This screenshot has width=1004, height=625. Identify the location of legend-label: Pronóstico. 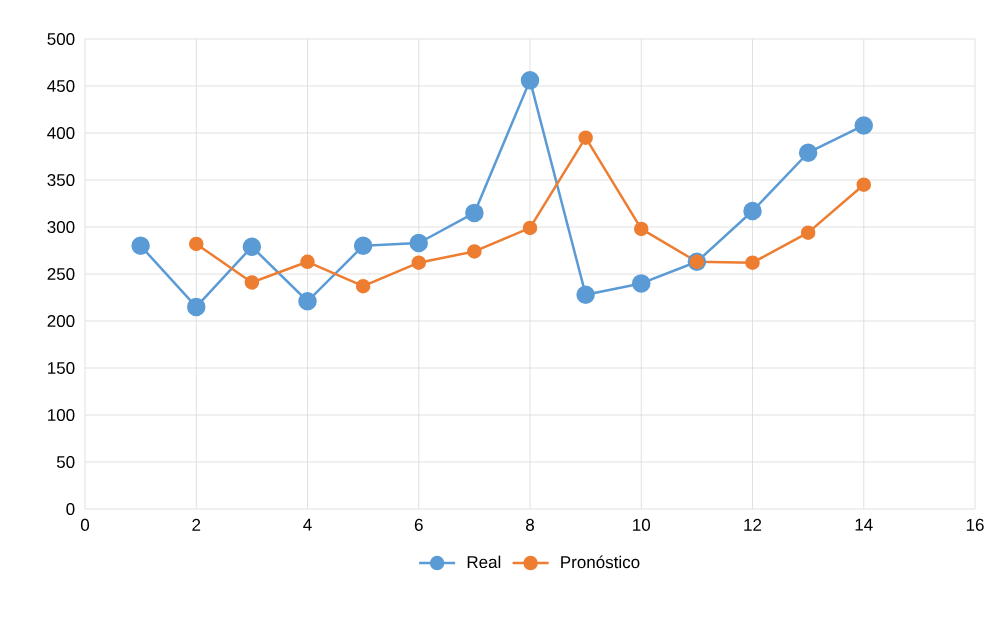
(600, 562).